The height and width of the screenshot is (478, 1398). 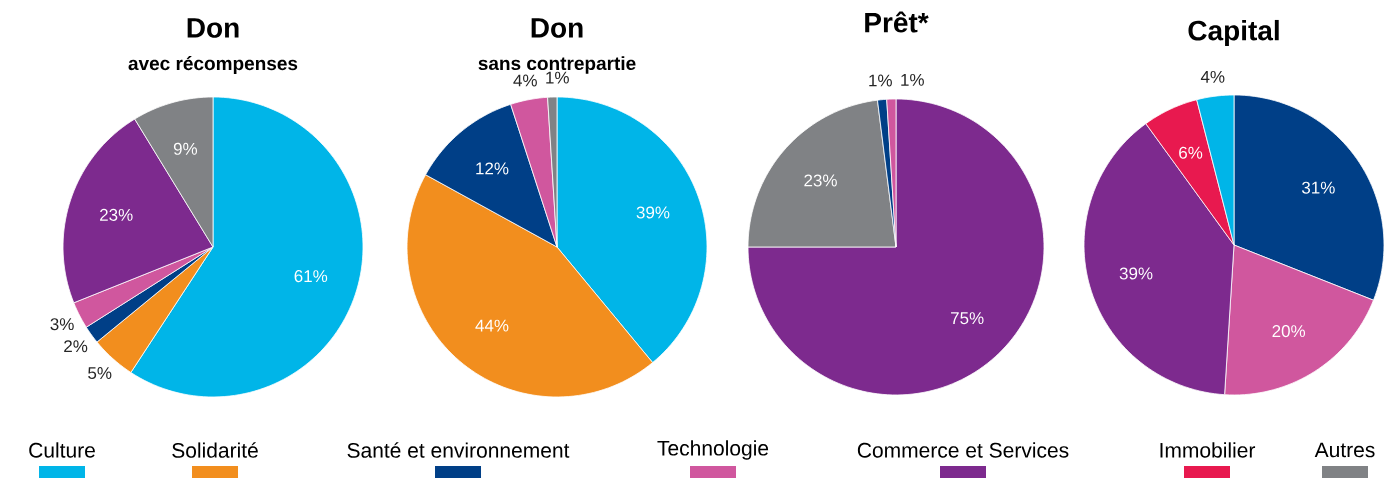 I want to click on data-label: 44%, so click(x=492, y=325).